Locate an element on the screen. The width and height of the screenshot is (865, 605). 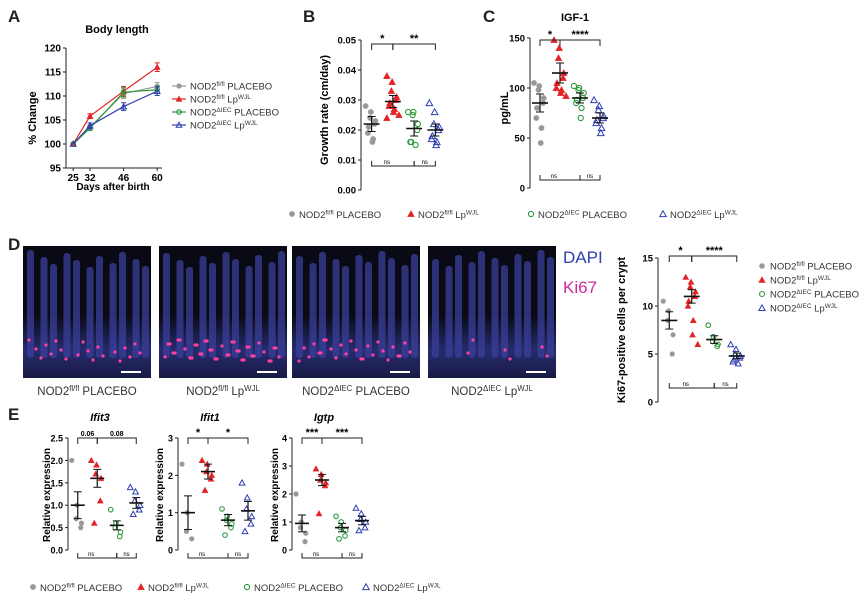
ytick-label: 0.5 is located at coordinates (56, 528).